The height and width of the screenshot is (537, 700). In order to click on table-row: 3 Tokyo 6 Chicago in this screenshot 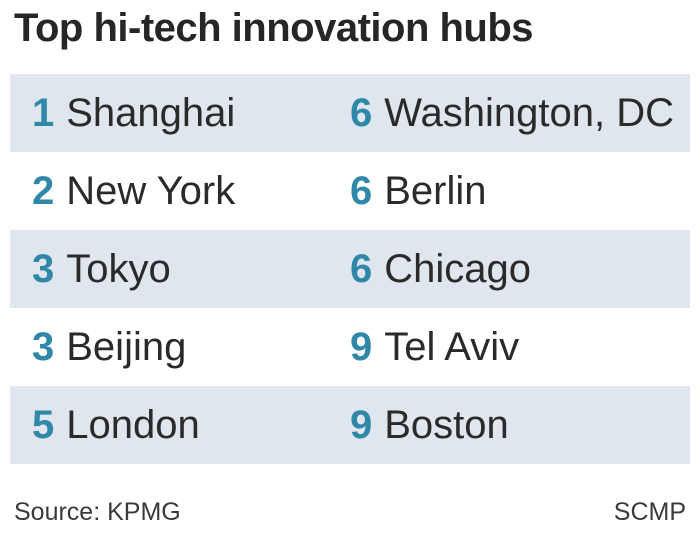, I will do `click(350, 269)`.